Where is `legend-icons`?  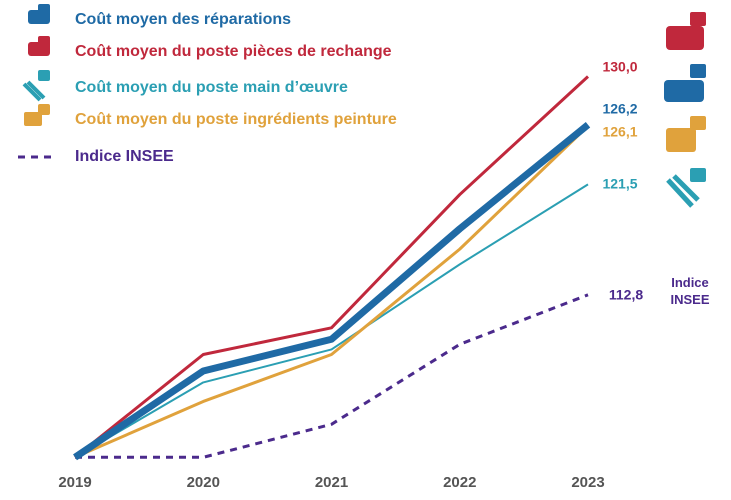 legend-icons is located at coordinates (36, 65).